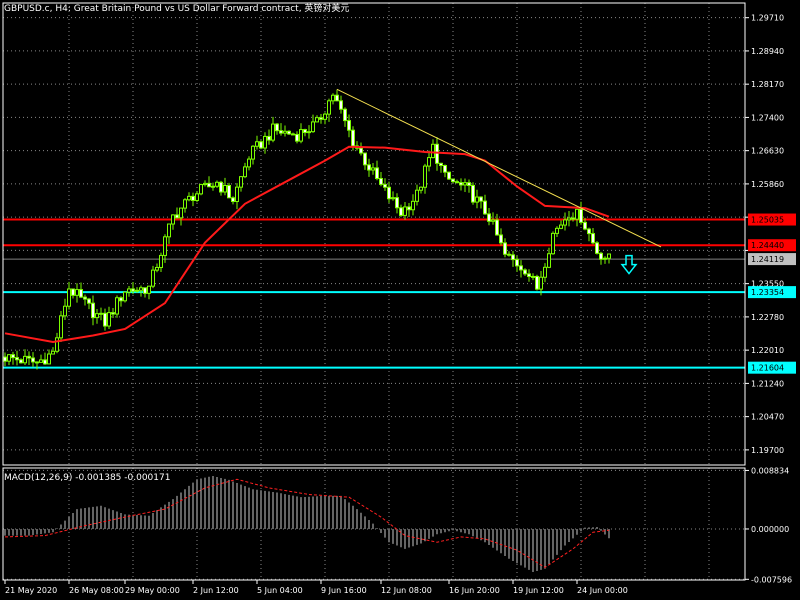 The height and width of the screenshot is (600, 800). I want to click on price-tick-label: 1.29710, so click(767, 18).